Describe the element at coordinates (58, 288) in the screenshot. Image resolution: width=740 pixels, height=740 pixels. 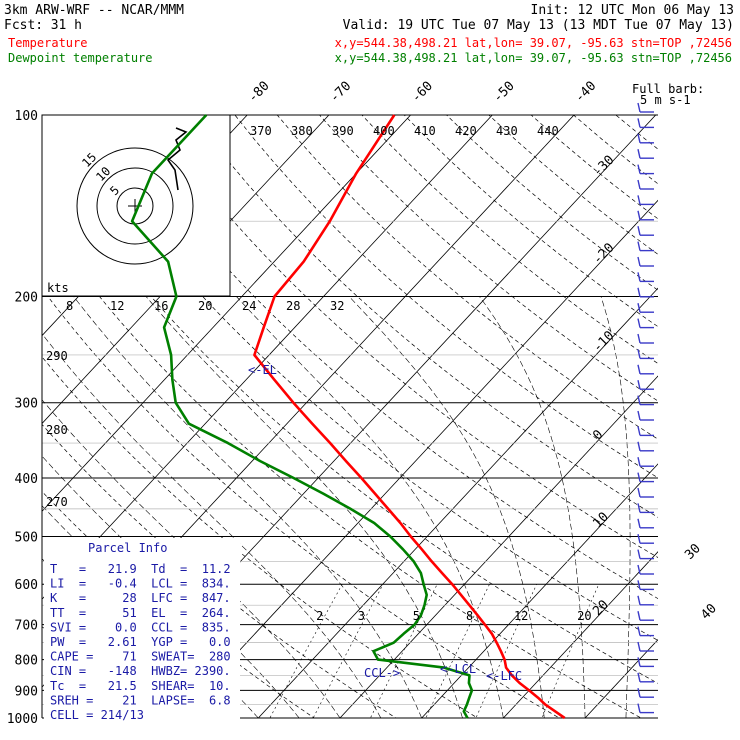
I see `hodograph-units: kts` at that location.